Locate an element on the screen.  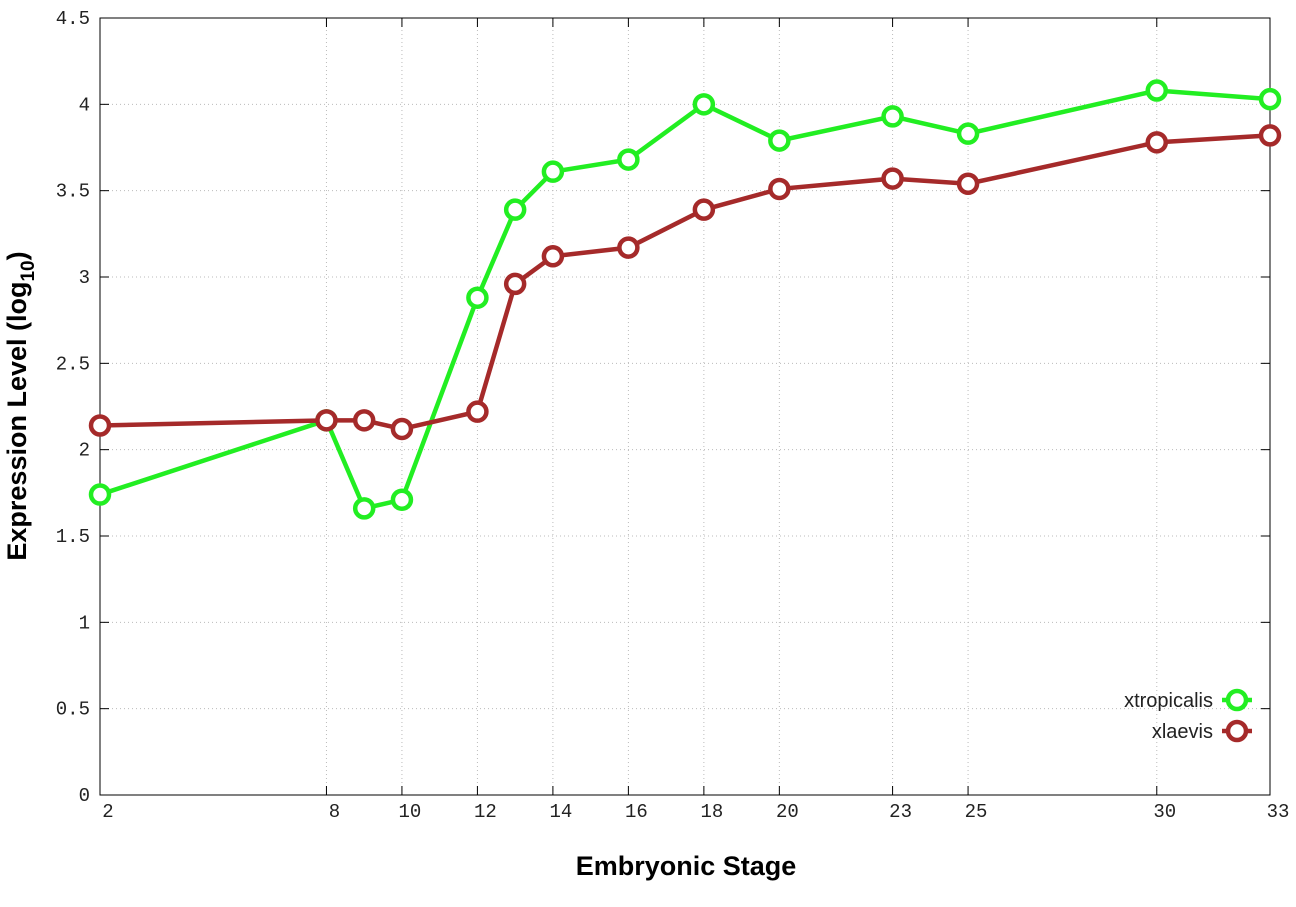
y-tick-label: 4.5 is located at coordinates (73, 19).